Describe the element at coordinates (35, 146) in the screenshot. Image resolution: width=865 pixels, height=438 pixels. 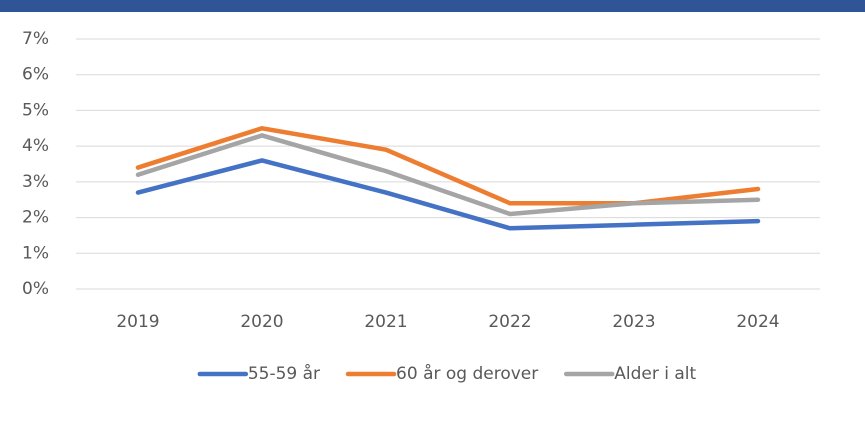
I see `y-tick-label: 4%` at that location.